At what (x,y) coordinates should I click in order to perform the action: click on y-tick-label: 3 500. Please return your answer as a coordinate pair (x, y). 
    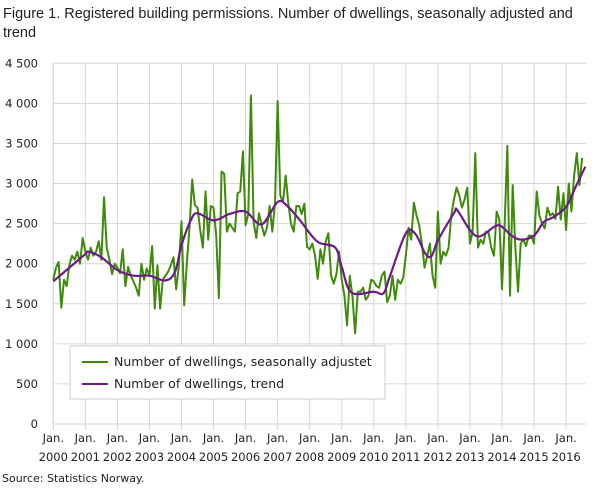
    Looking at the image, I should click on (21, 143).